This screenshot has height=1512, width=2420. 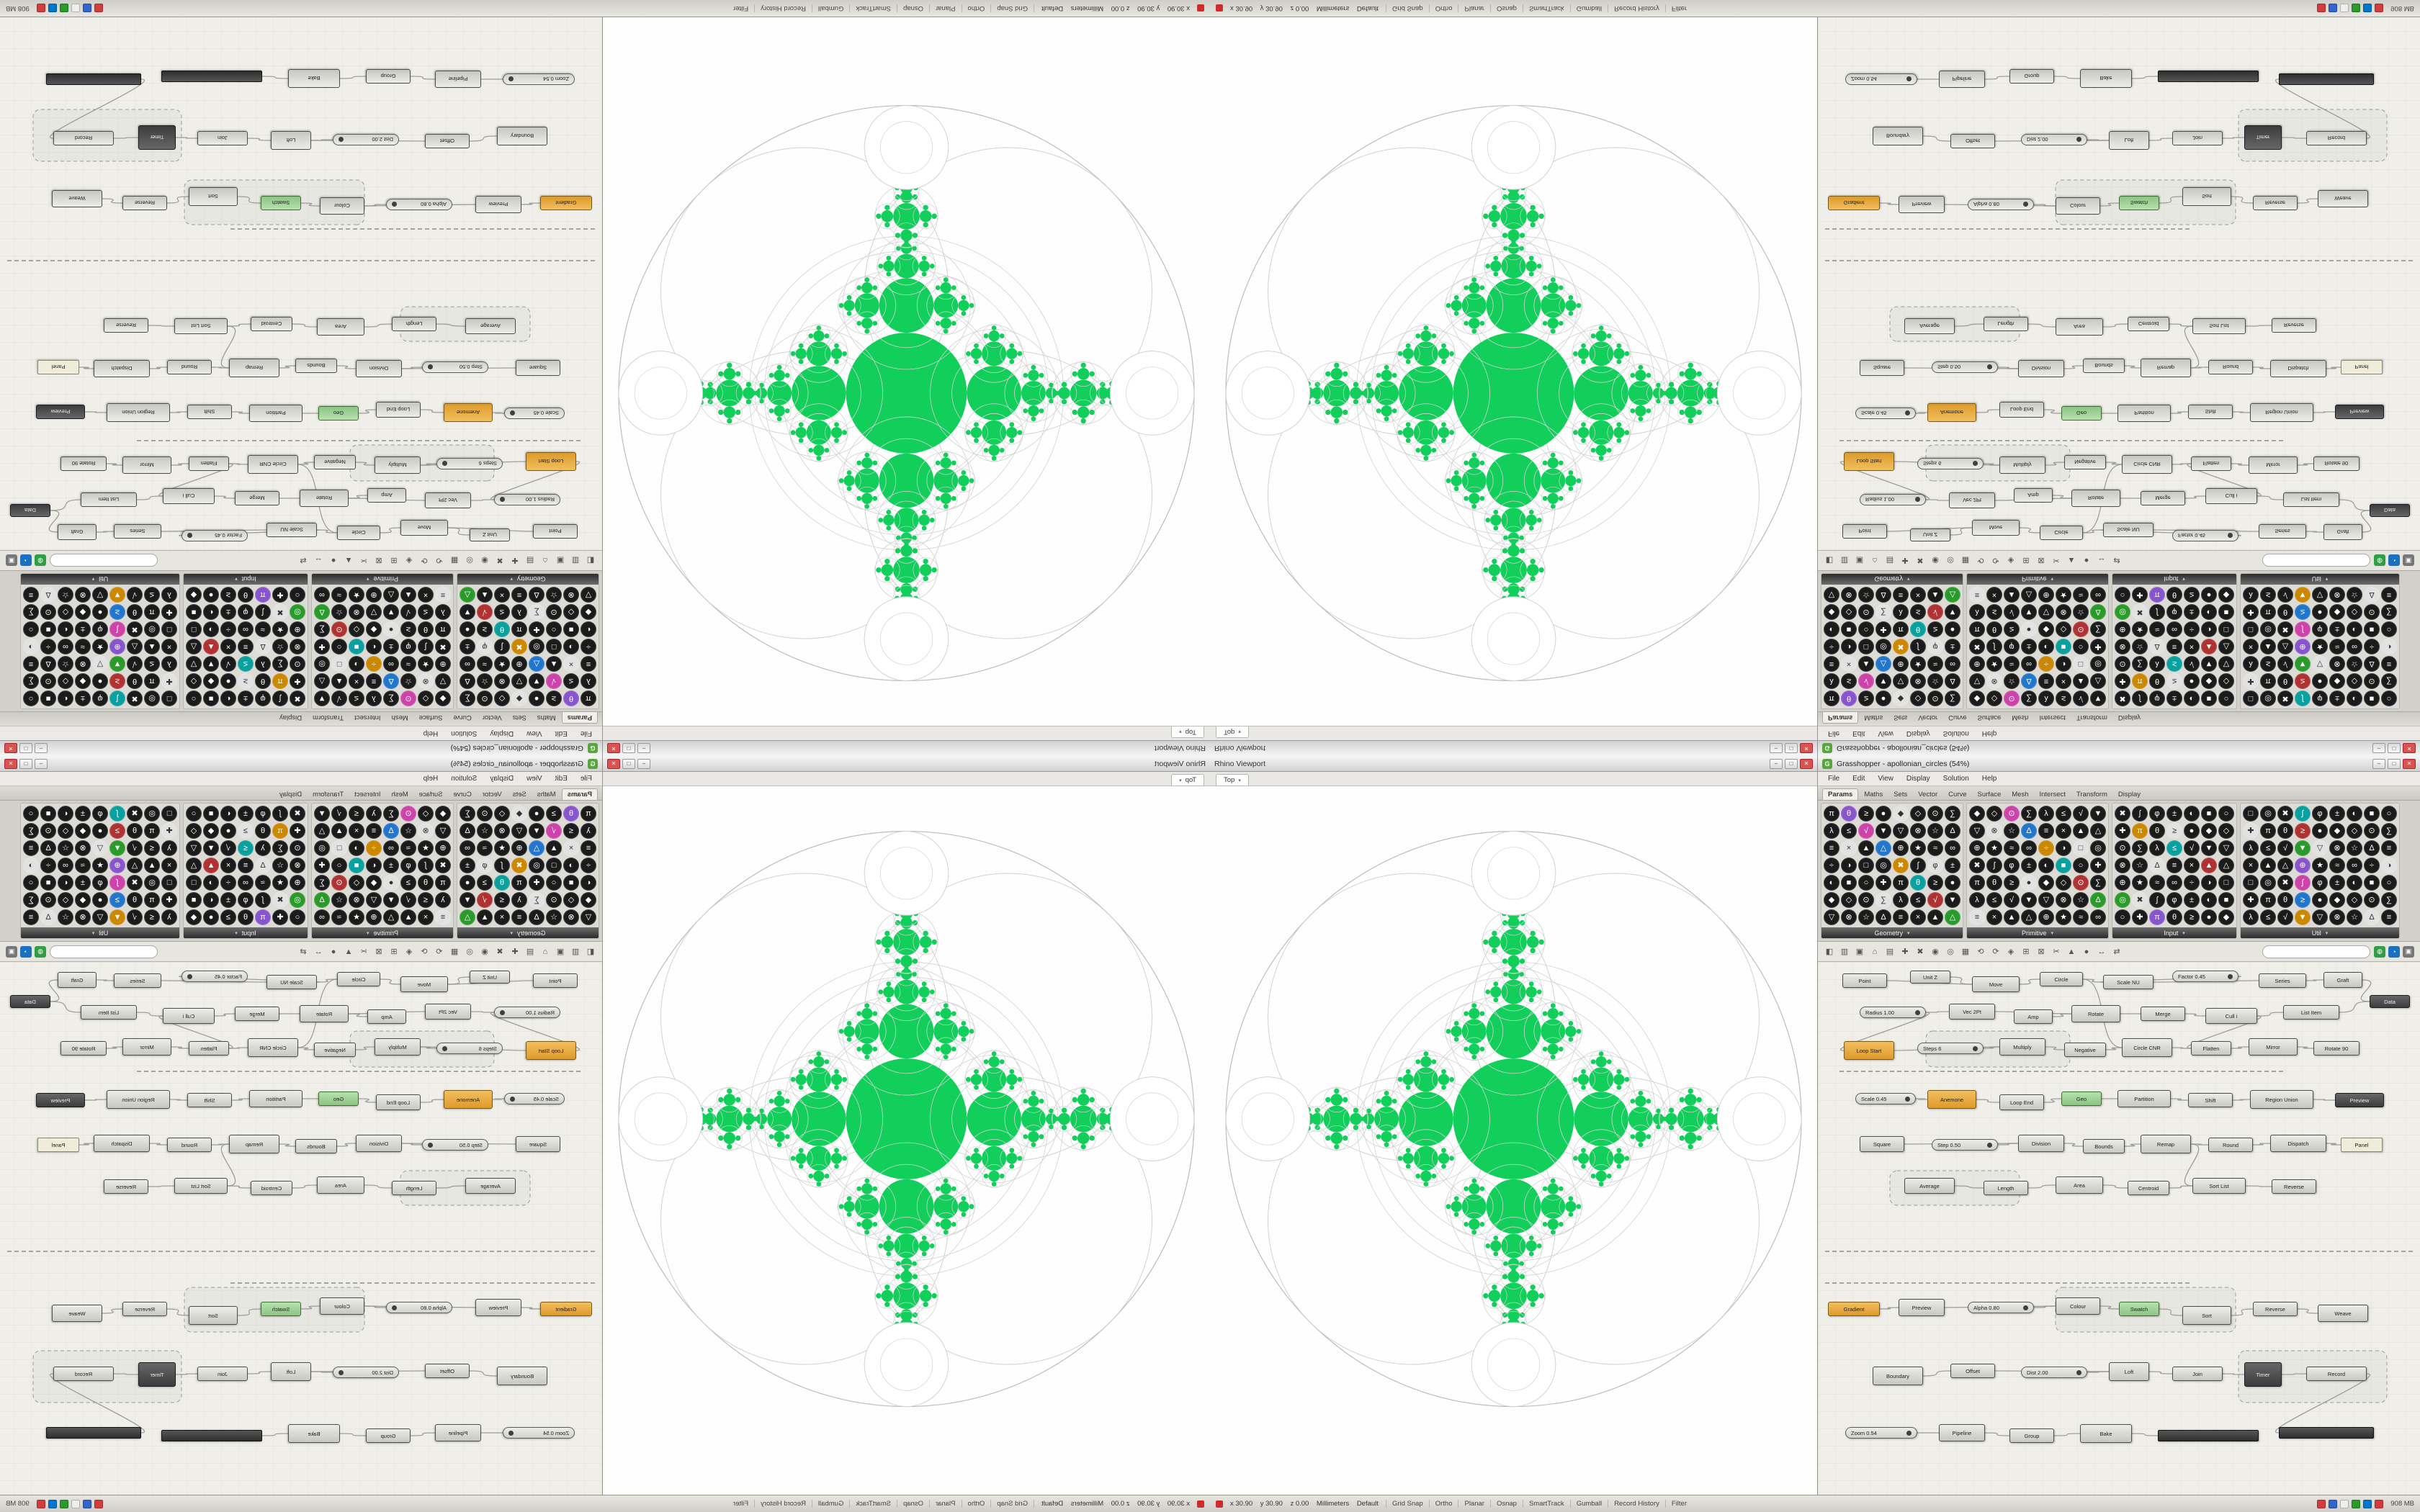 I want to click on gh-node: Region Union, so click(x=138, y=412).